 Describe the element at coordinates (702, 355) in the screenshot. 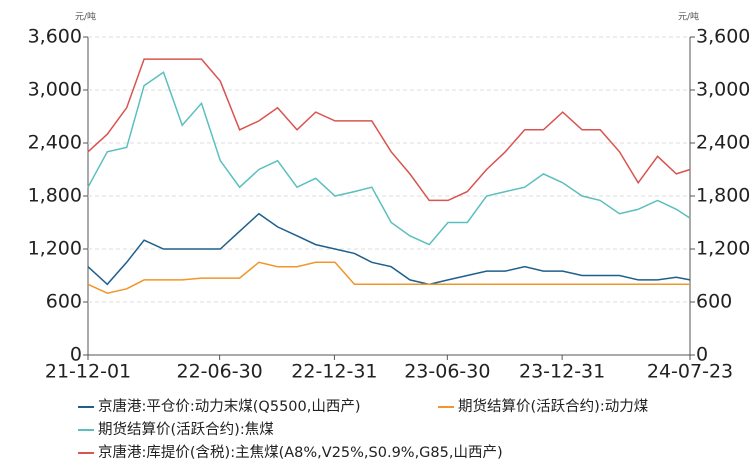

I see `y2-tick-label: 0` at that location.